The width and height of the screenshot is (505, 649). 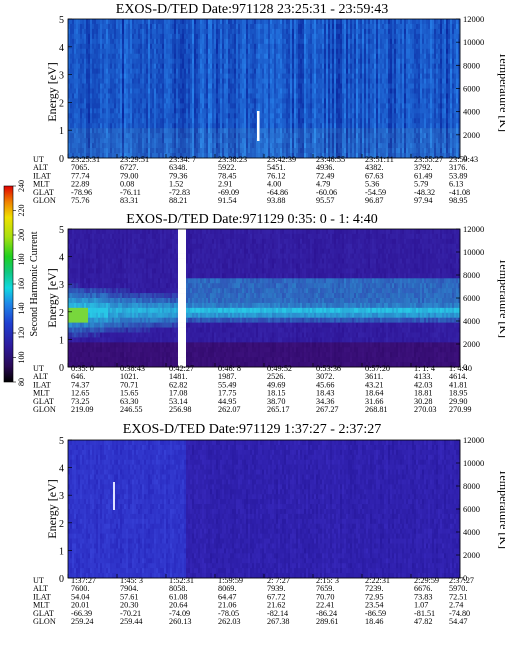 What do you see at coordinates (52, 508) in the screenshot?
I see `panel-3-ylabel: Energy [eV]` at bounding box center [52, 508].